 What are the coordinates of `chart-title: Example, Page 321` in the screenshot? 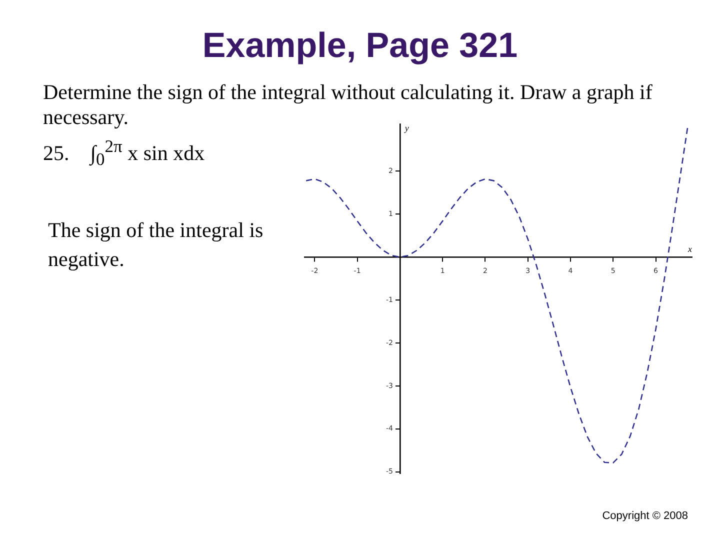 It's located at (360, 46).